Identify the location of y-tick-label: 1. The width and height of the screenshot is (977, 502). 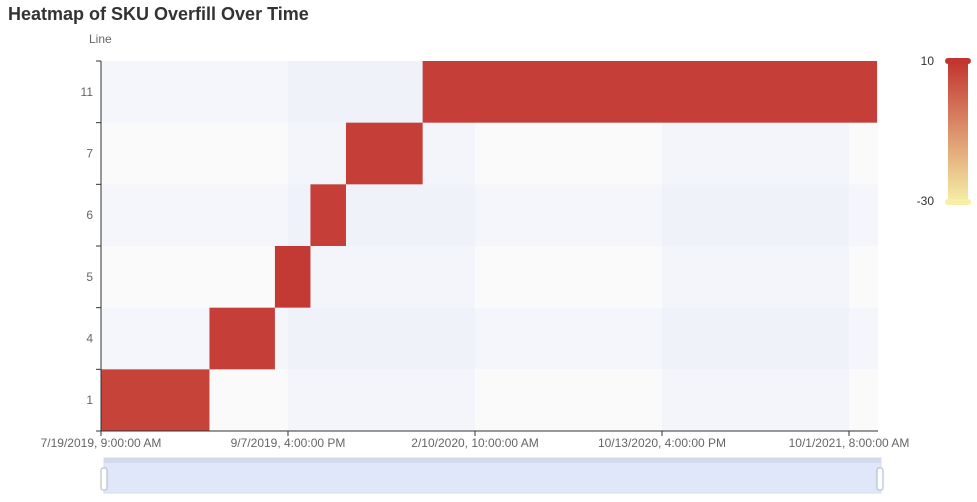
(89, 400).